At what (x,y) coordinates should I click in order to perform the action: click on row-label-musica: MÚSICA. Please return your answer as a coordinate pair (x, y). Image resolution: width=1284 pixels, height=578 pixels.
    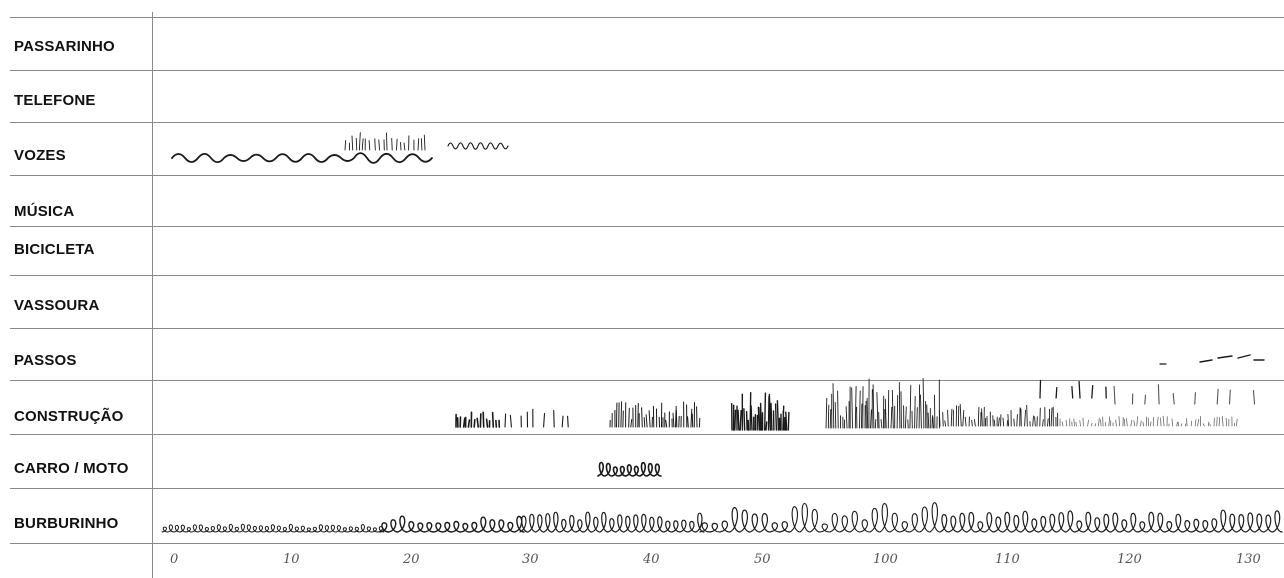
    Looking at the image, I should click on (44, 211).